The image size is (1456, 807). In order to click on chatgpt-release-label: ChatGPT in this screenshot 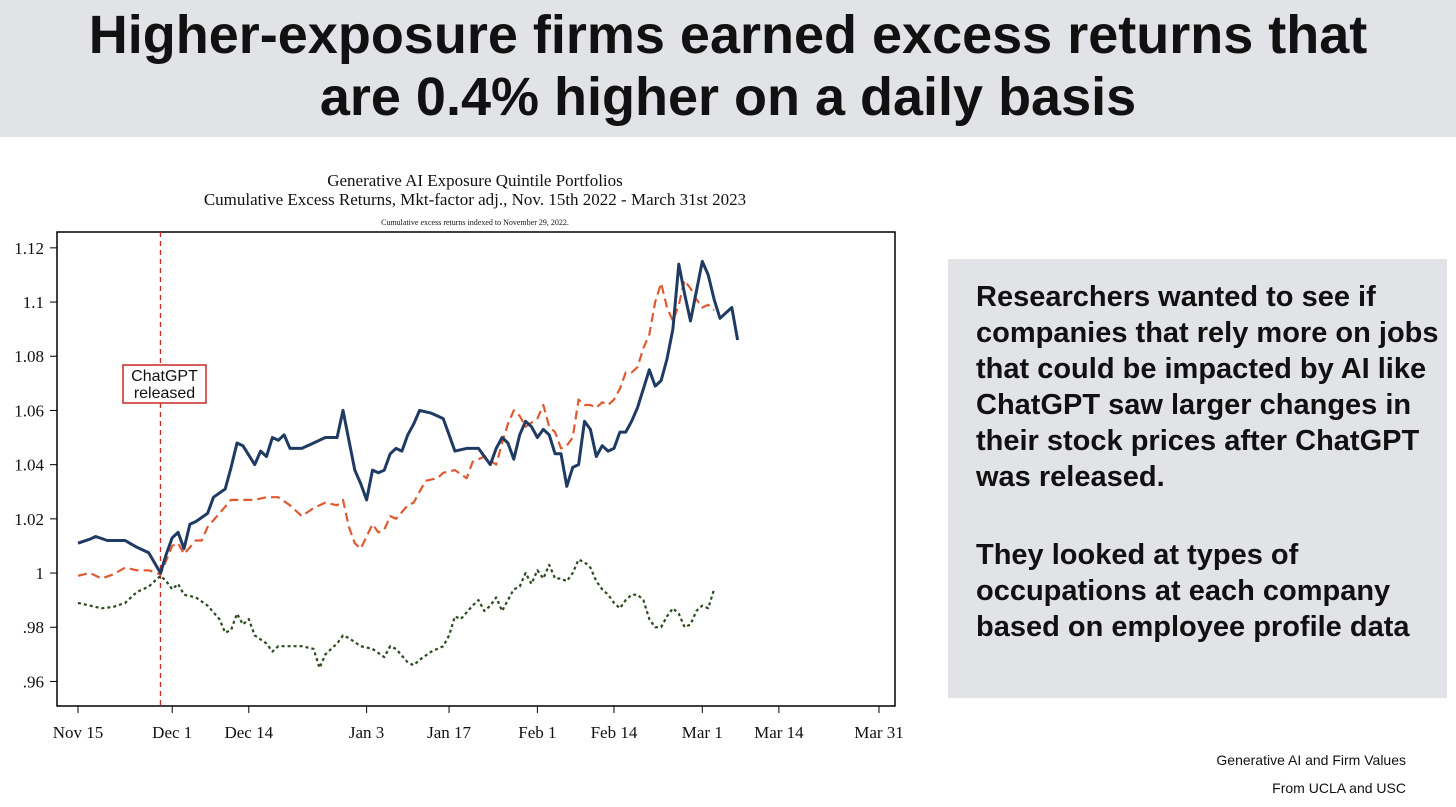, I will do `click(164, 376)`.